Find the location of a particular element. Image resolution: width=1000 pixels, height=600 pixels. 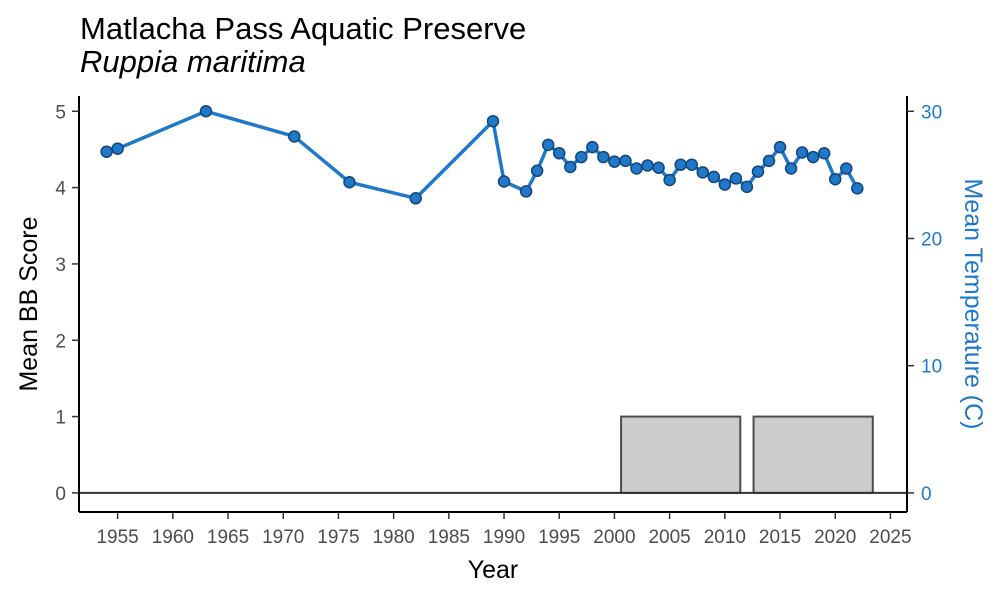

x-tick-label: 1990 is located at coordinates (504, 537).